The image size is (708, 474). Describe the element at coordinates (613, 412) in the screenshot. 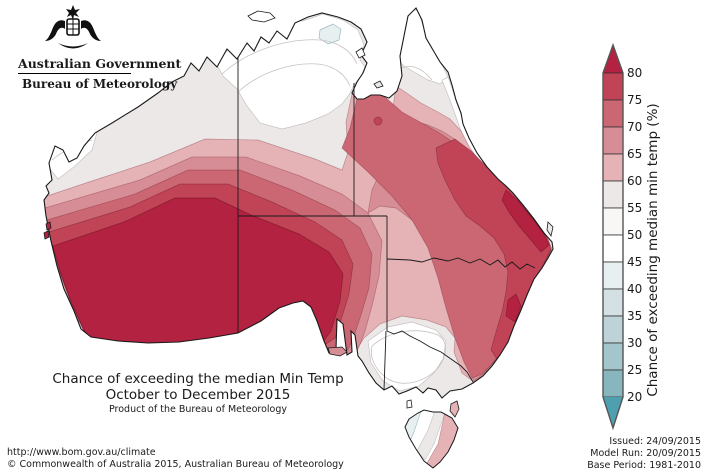

I see `legend-arrow-lt20` at that location.